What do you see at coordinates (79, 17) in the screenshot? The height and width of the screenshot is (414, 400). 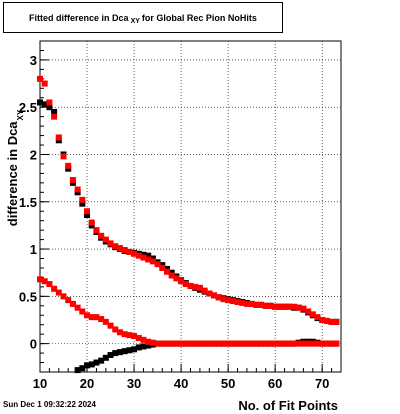 I see `chart-title-prefix: Fitted difference in Dca` at bounding box center [79, 17].